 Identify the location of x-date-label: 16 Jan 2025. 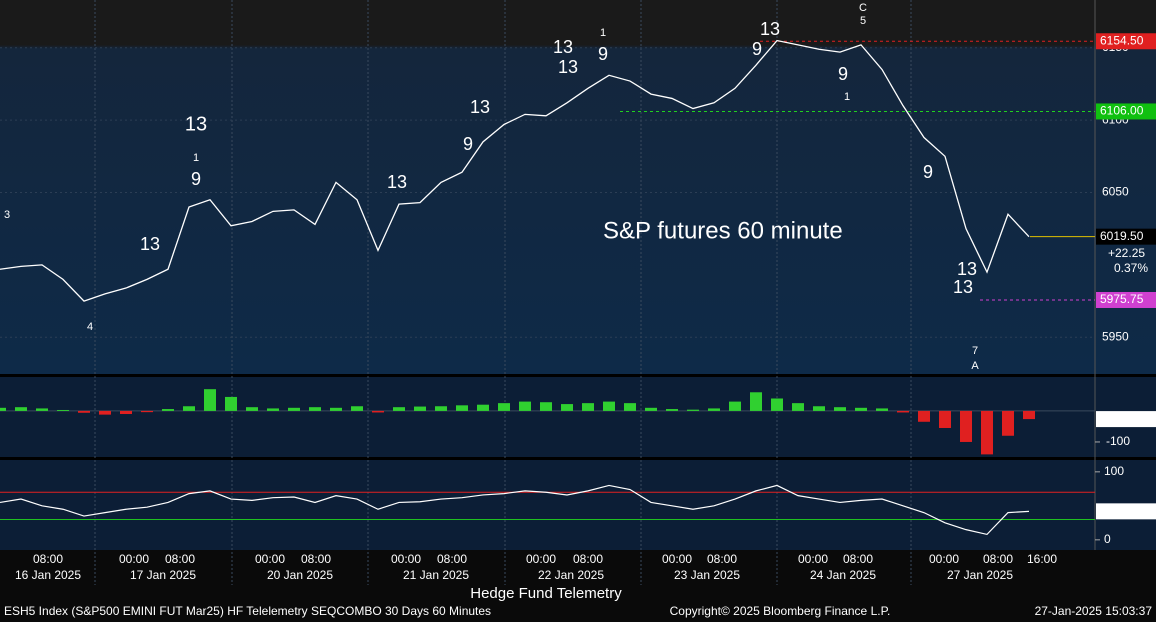
(48, 575).